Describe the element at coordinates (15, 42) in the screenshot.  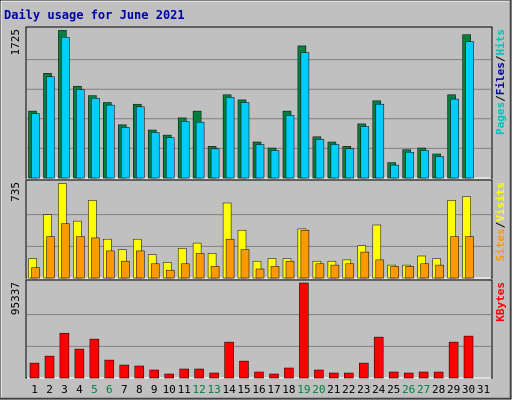
I see `y-axis-max-label: 1725` at that location.